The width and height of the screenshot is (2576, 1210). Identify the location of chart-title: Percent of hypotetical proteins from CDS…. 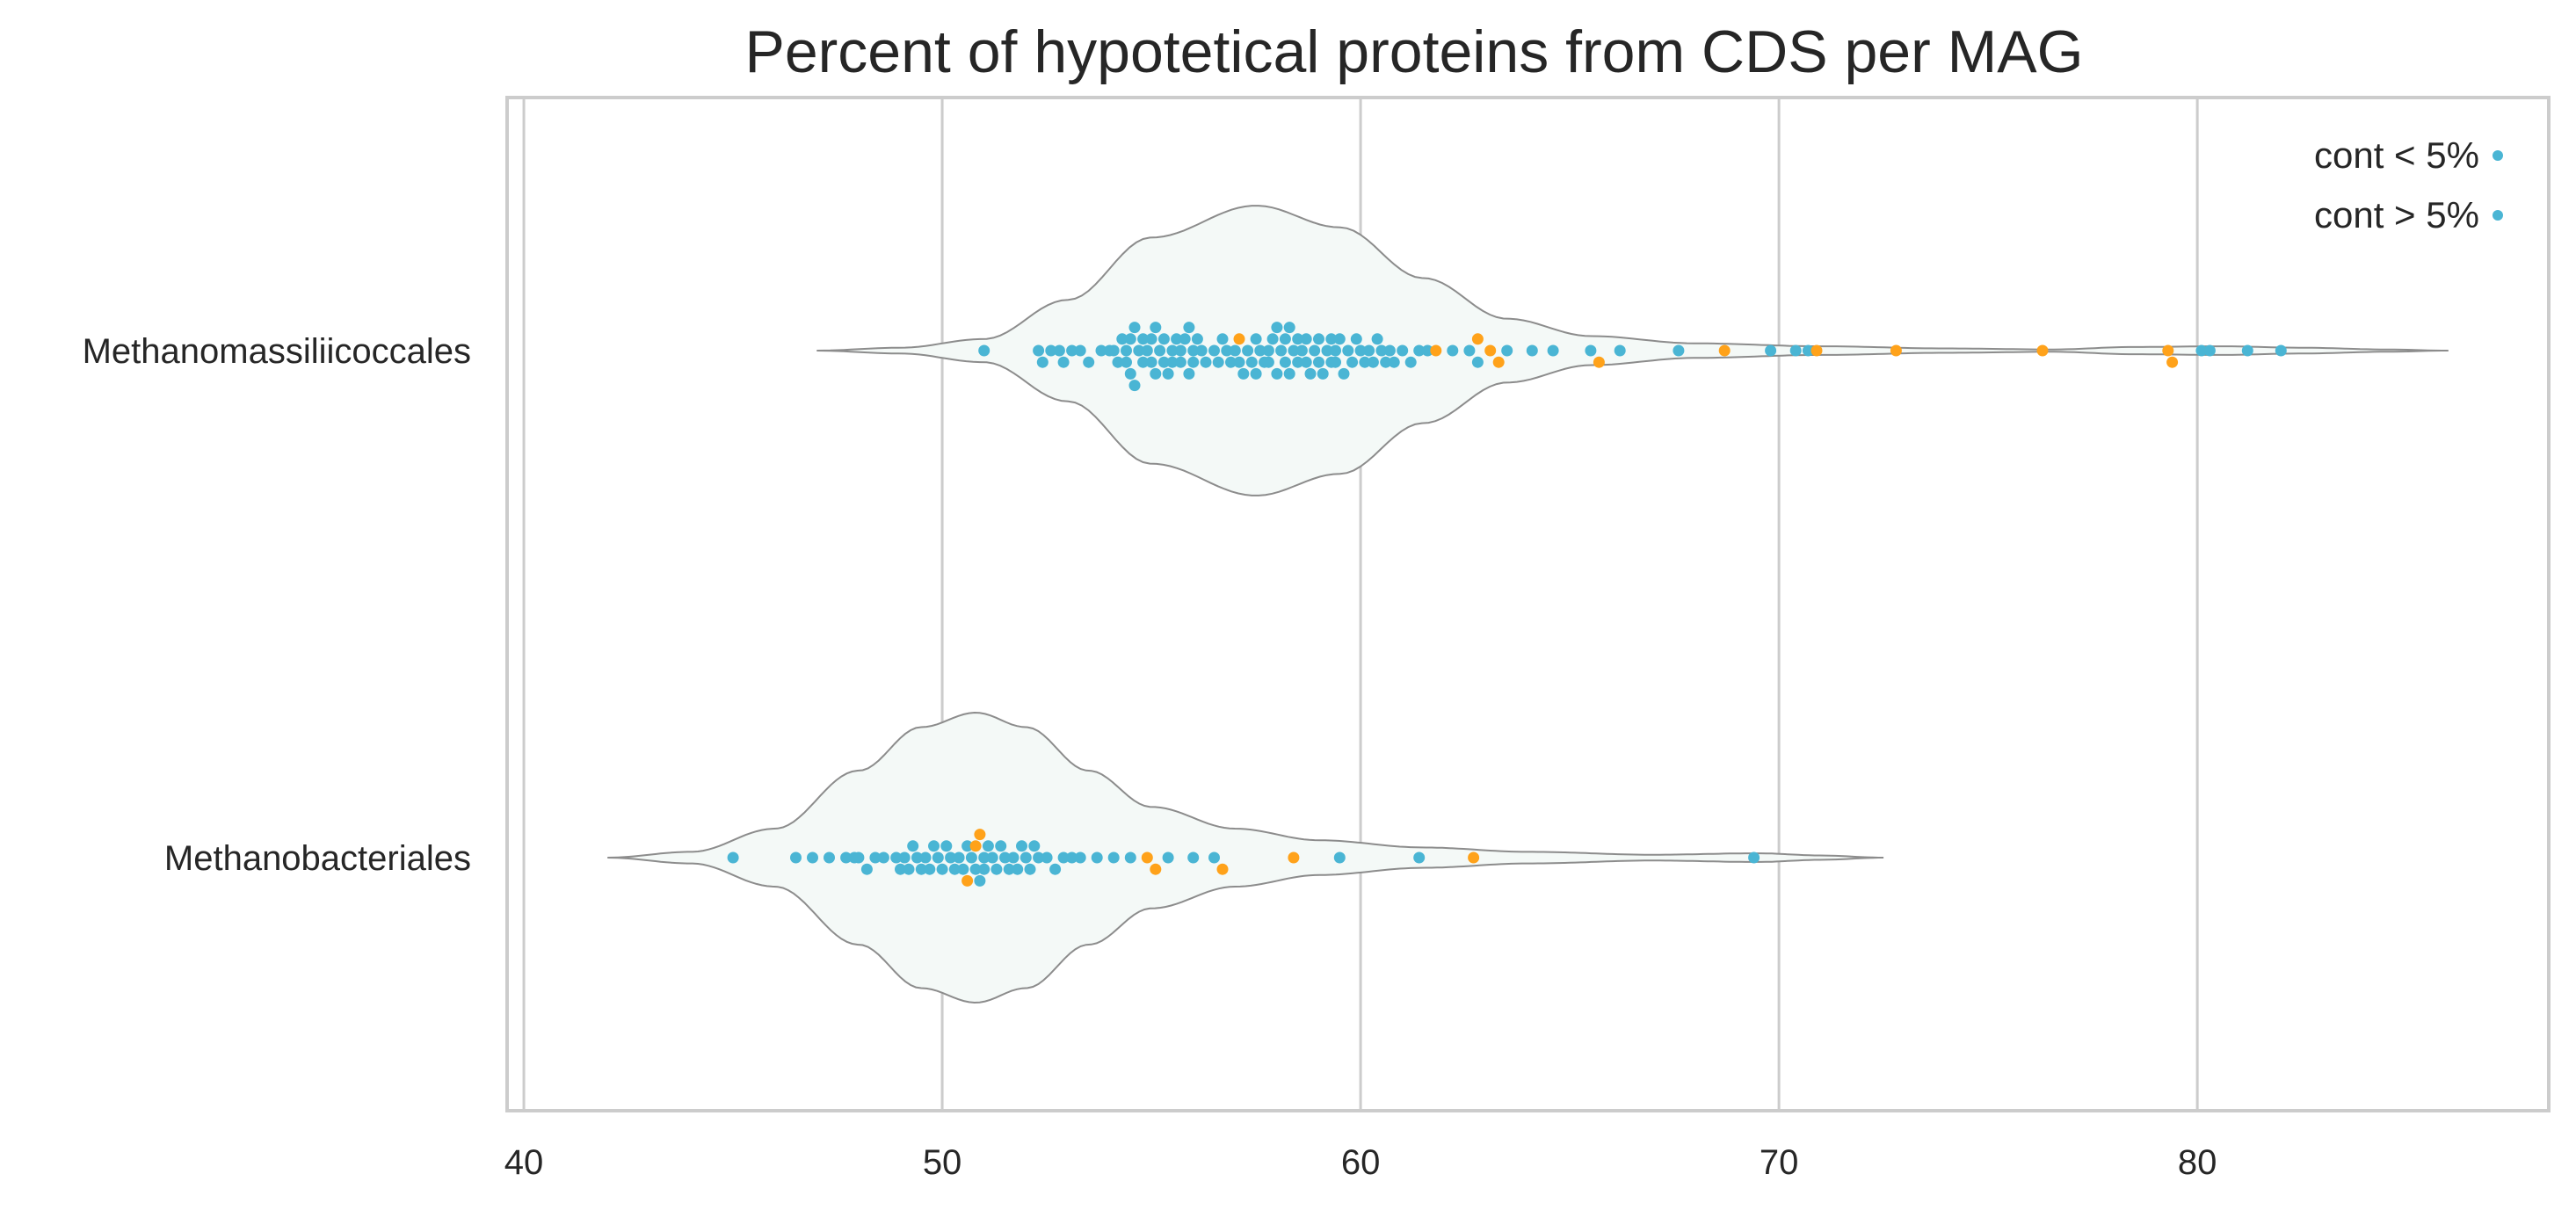
(1413, 51).